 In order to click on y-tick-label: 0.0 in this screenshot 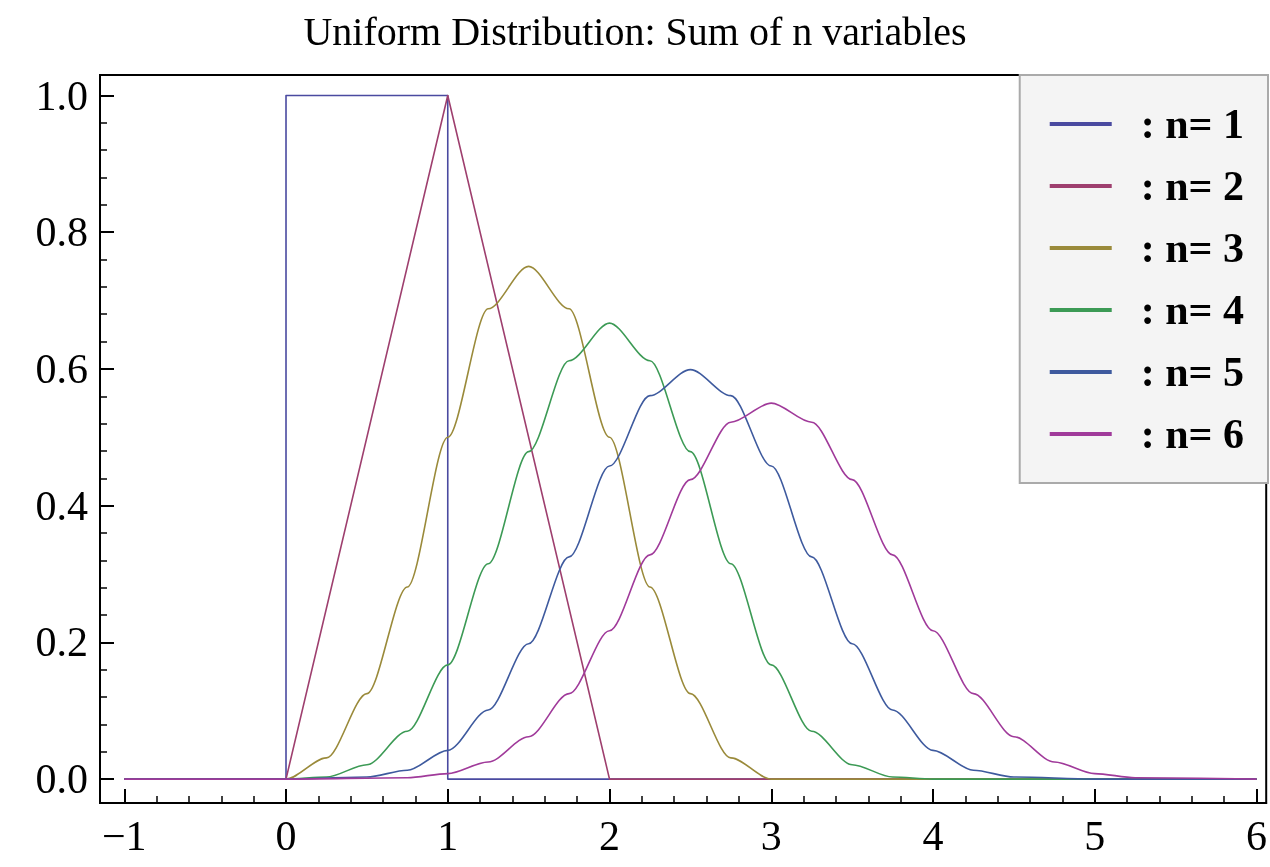, I will do `click(61, 779)`.